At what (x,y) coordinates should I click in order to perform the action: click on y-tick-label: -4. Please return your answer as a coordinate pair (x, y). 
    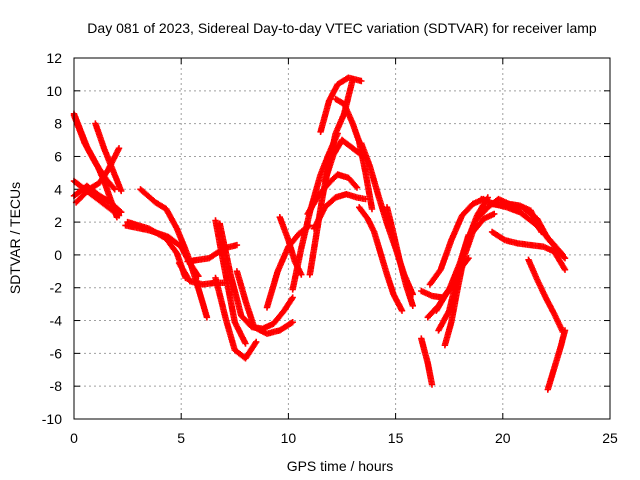
    Looking at the image, I should click on (56, 321).